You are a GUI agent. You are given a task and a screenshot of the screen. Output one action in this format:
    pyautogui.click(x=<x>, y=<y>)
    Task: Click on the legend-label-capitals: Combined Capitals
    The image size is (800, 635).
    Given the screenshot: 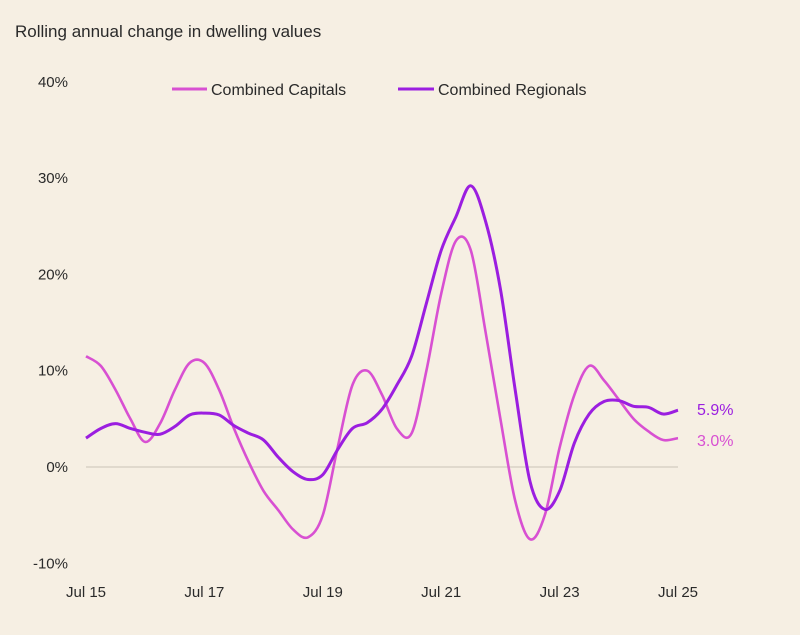 What is the action you would take?
    pyautogui.click(x=278, y=90)
    